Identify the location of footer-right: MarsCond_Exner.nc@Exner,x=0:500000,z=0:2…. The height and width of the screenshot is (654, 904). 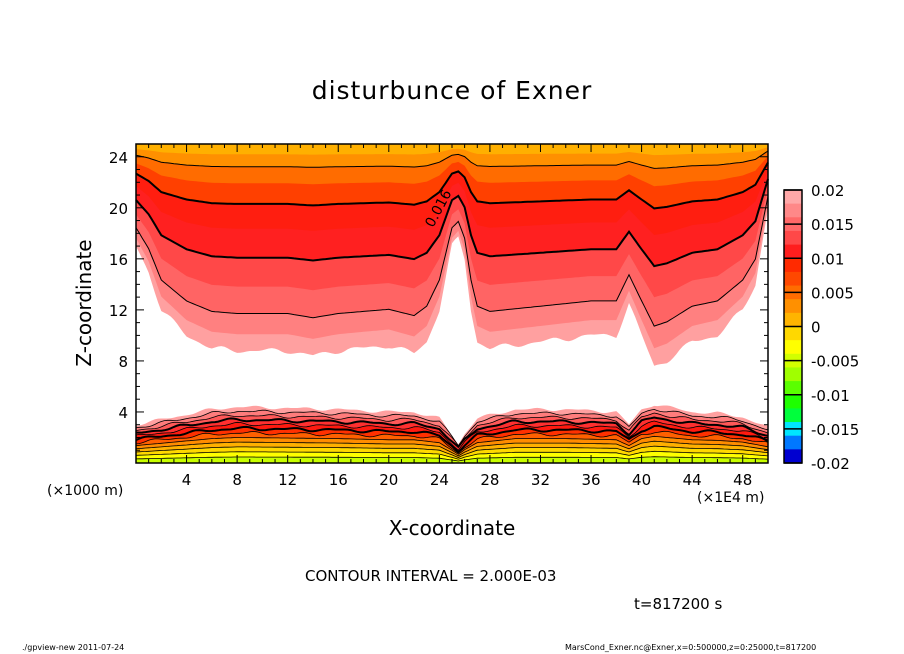
(691, 647).